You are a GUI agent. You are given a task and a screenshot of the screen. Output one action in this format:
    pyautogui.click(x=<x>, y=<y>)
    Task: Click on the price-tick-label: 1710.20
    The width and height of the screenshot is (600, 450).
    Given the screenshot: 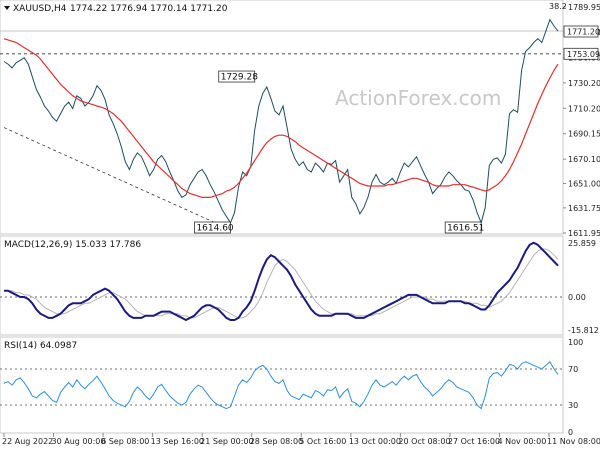 What is the action you would take?
    pyautogui.click(x=584, y=108)
    